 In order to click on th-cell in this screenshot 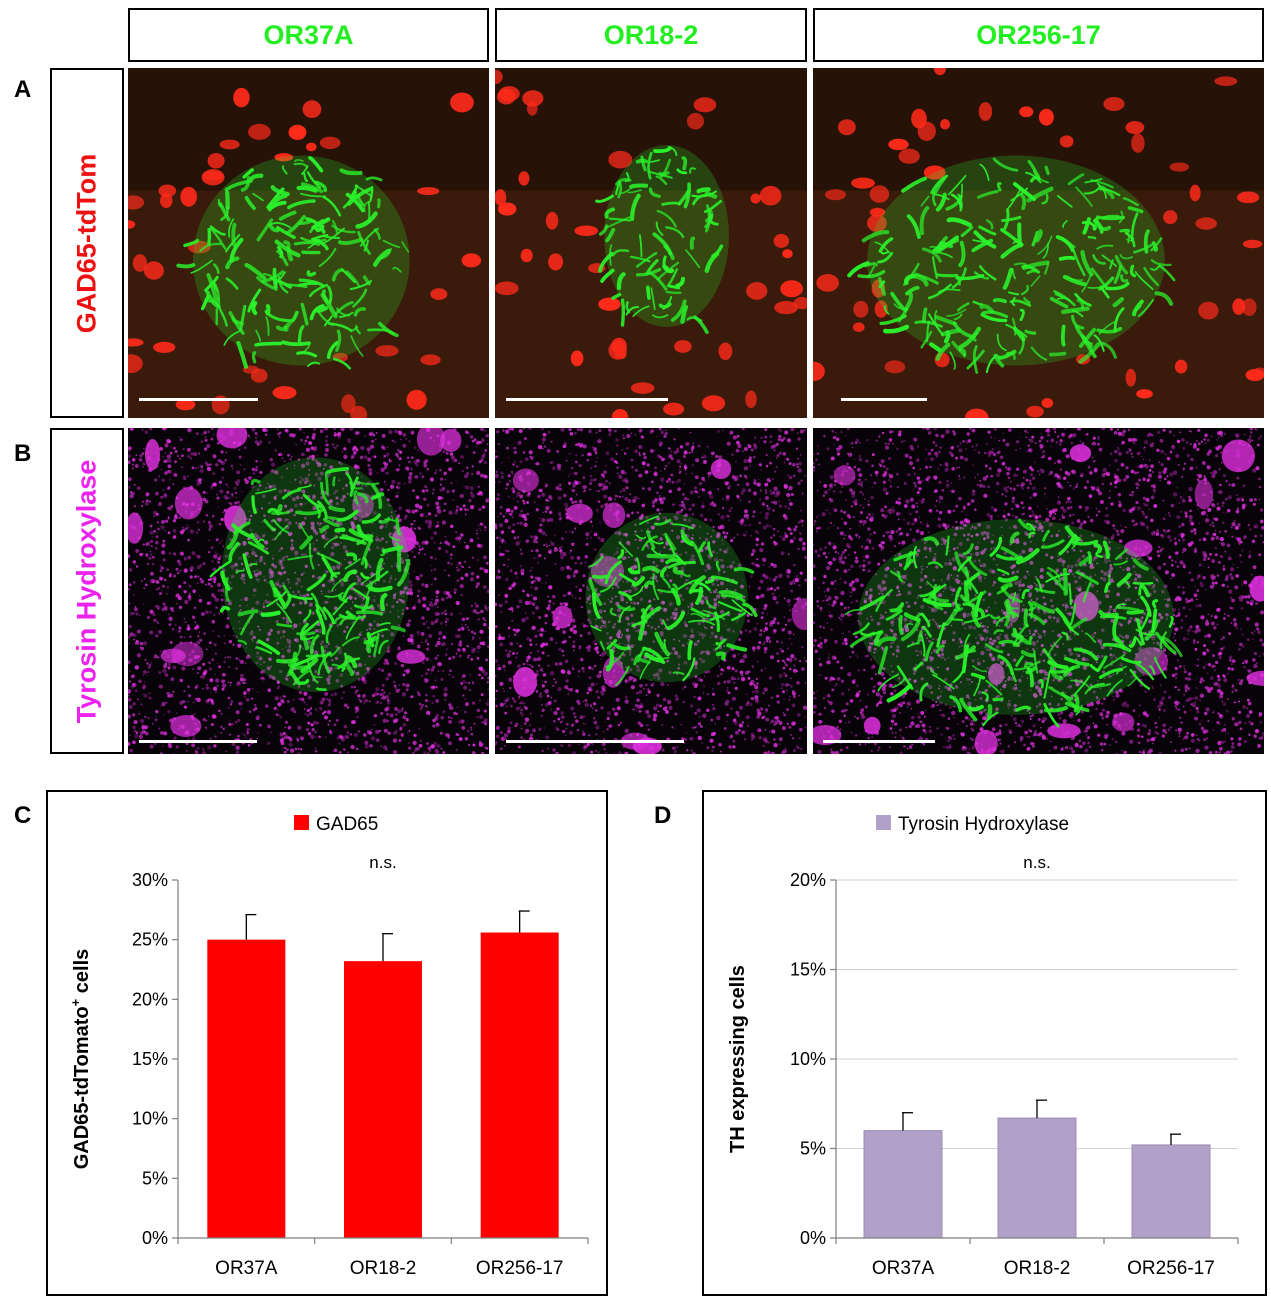, I will do `click(411, 656)`.